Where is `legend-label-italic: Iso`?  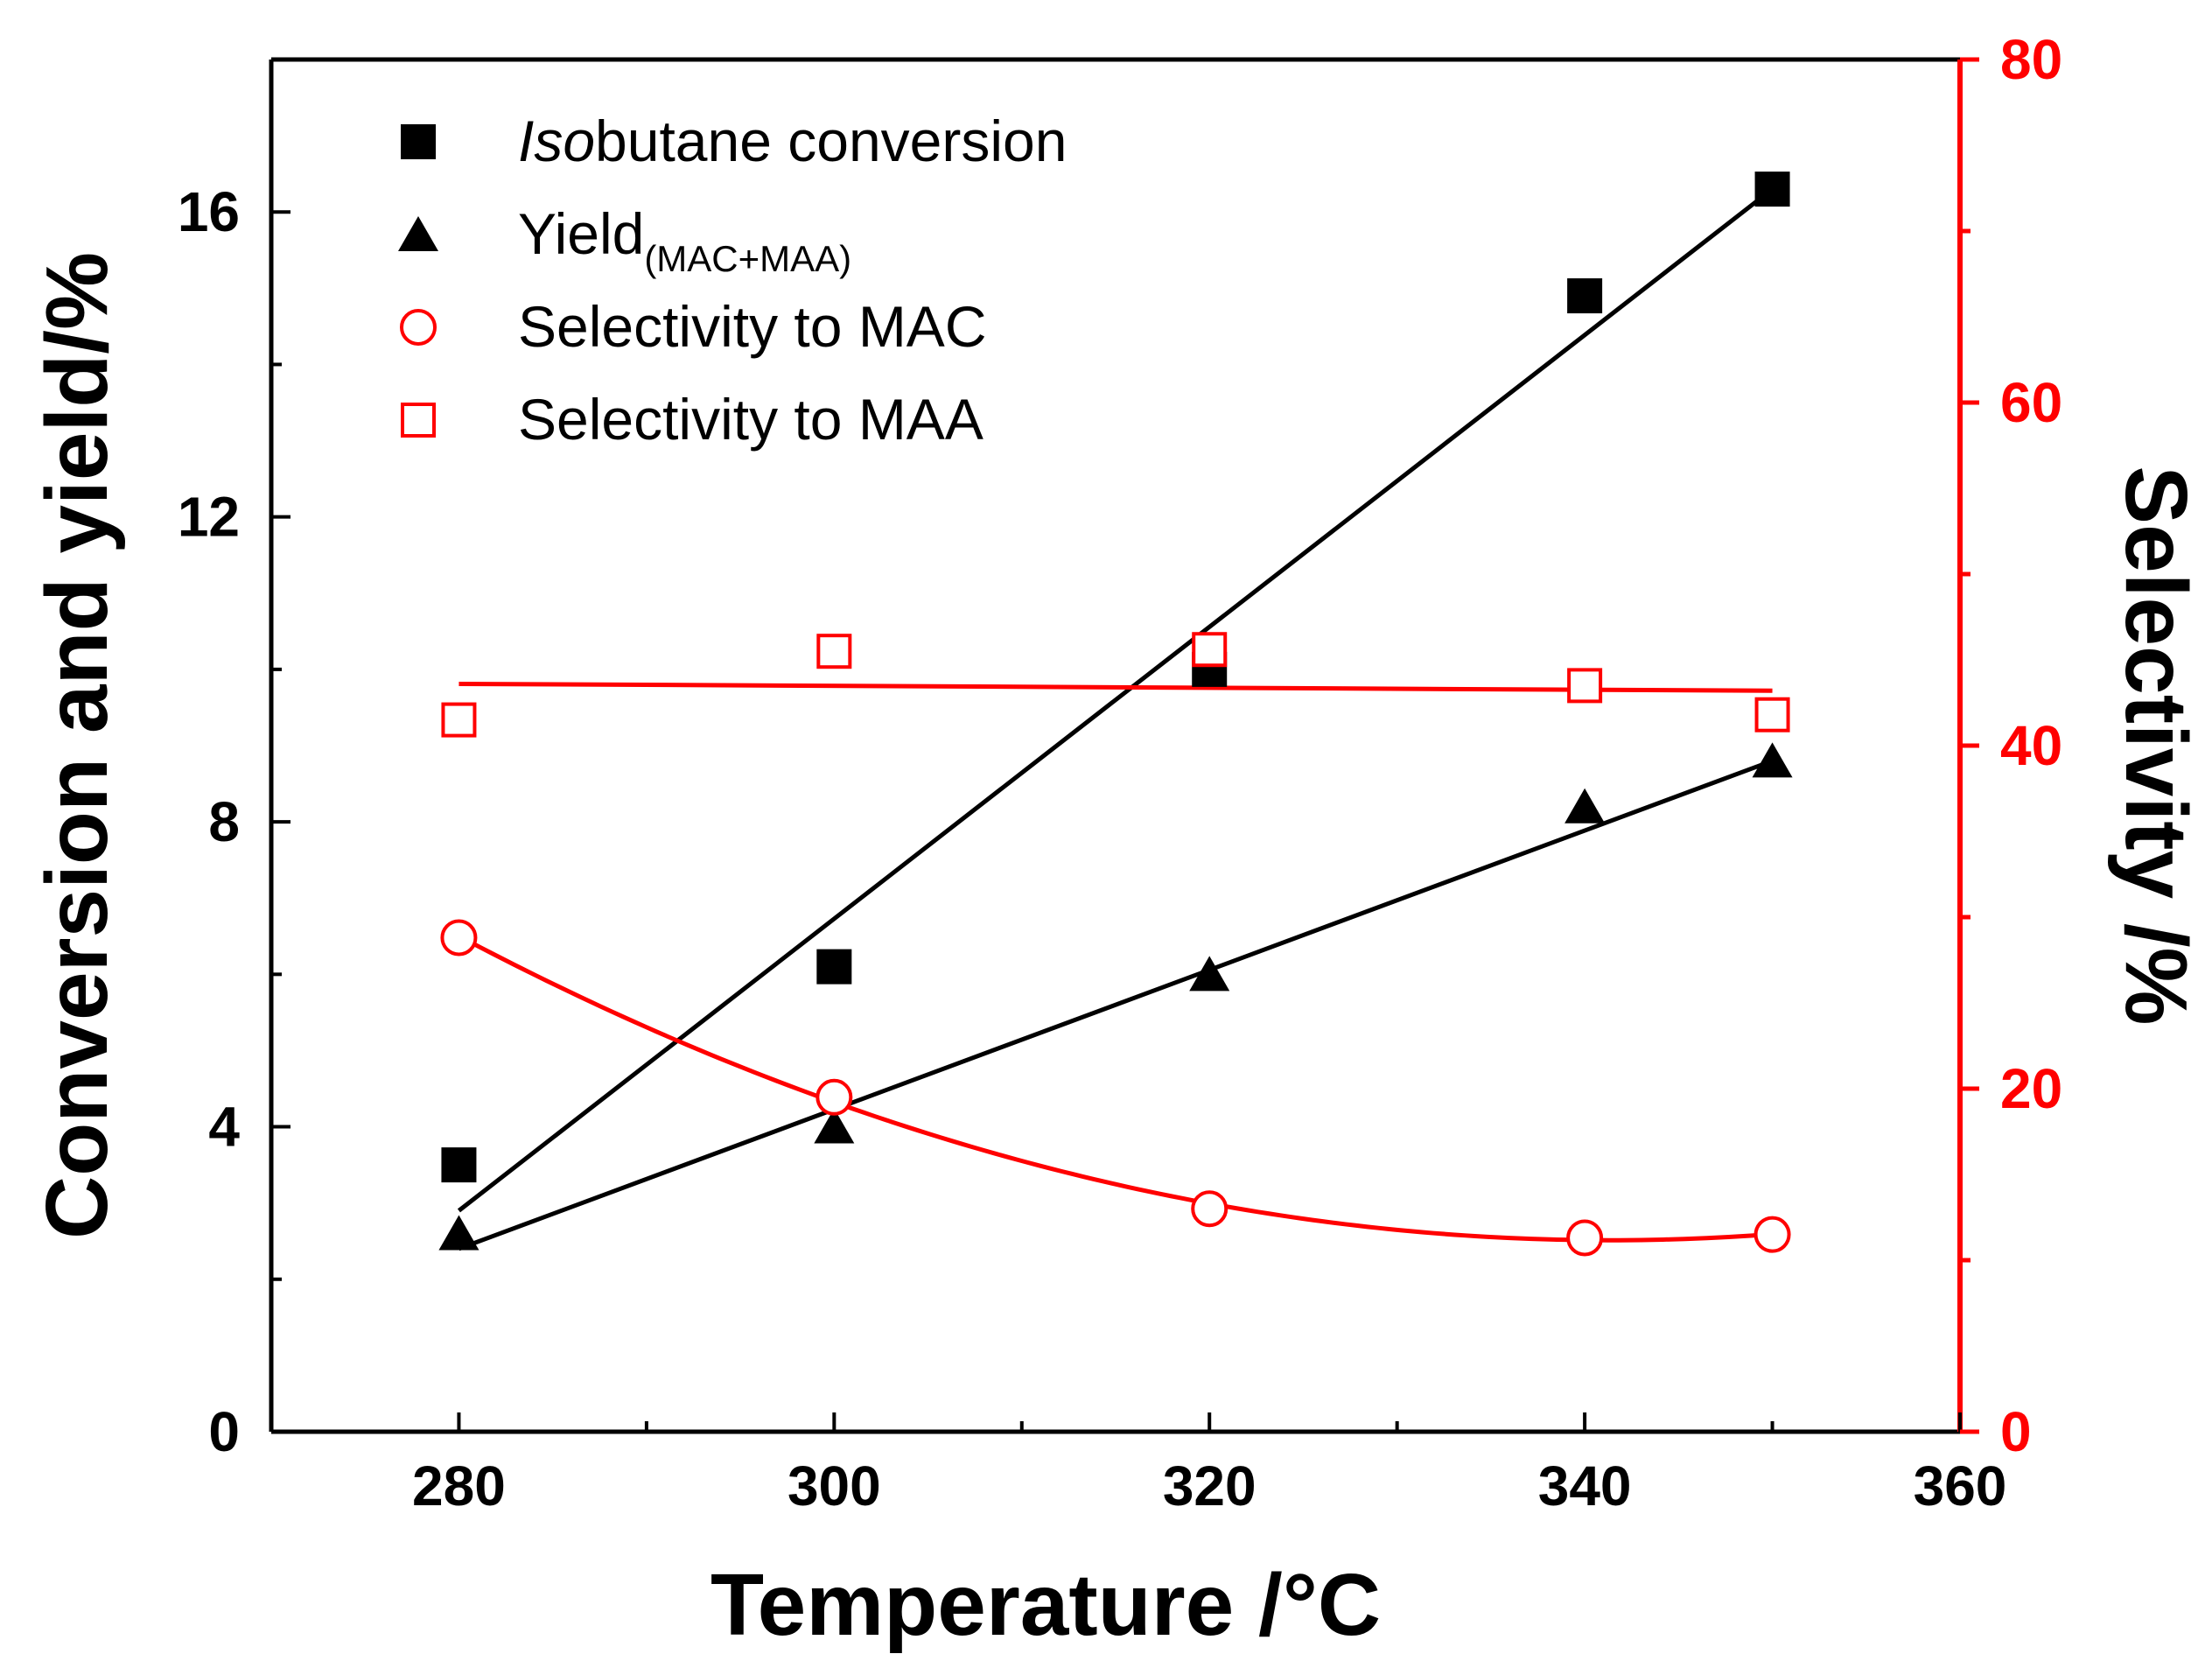
legend-label-italic: Iso is located at coordinates (556, 141).